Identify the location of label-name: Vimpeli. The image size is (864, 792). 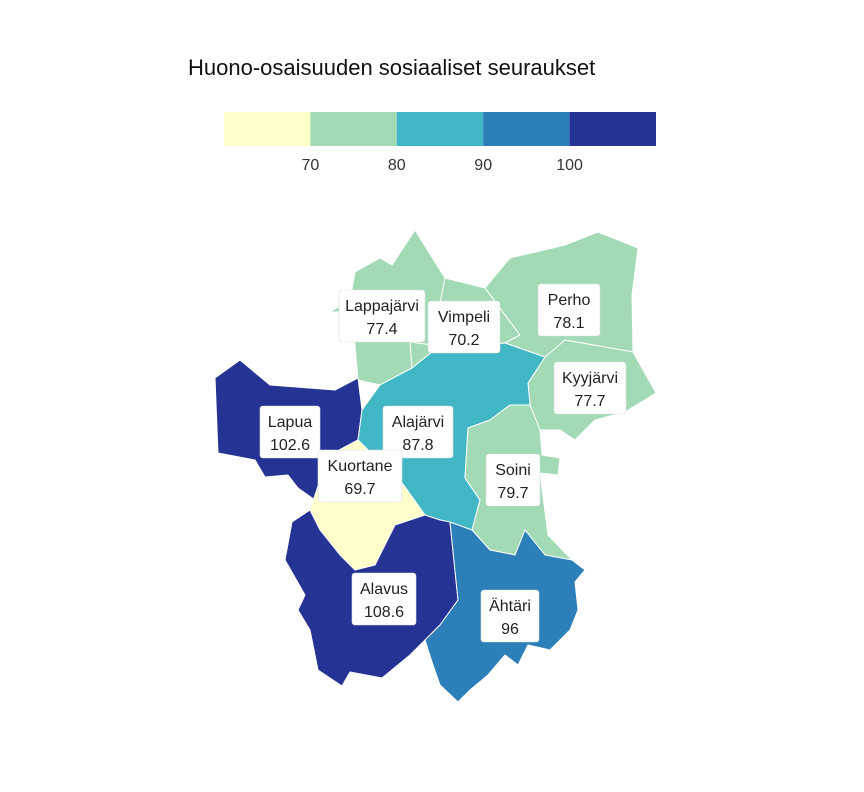
(464, 317).